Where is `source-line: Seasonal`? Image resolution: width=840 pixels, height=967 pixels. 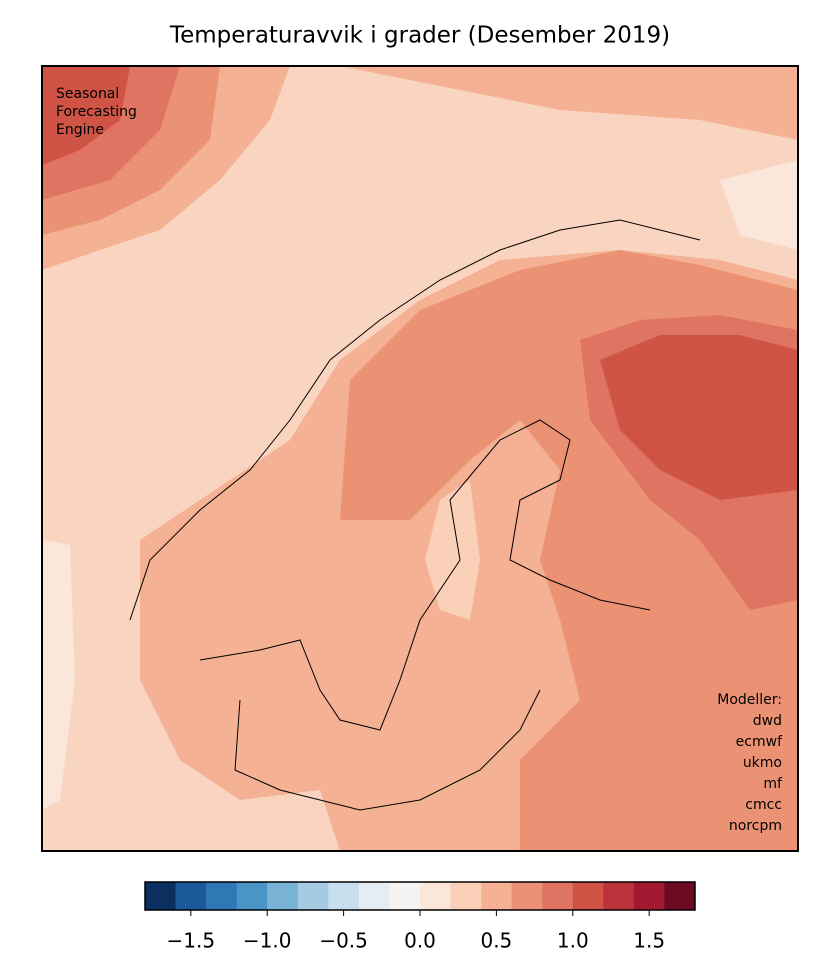 source-line: Seasonal is located at coordinates (87, 94).